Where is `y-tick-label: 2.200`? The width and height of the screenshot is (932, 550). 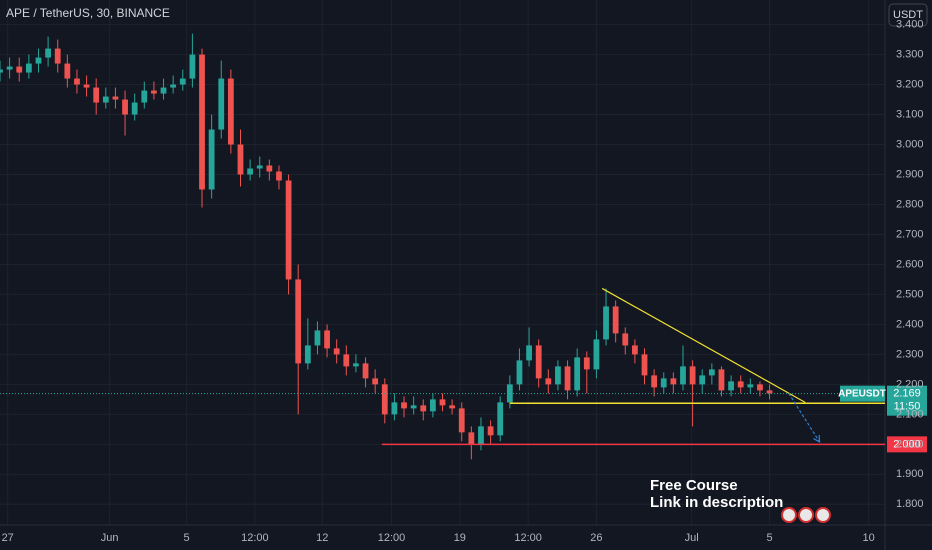
y-tick-label: 2.200 is located at coordinates (910, 384).